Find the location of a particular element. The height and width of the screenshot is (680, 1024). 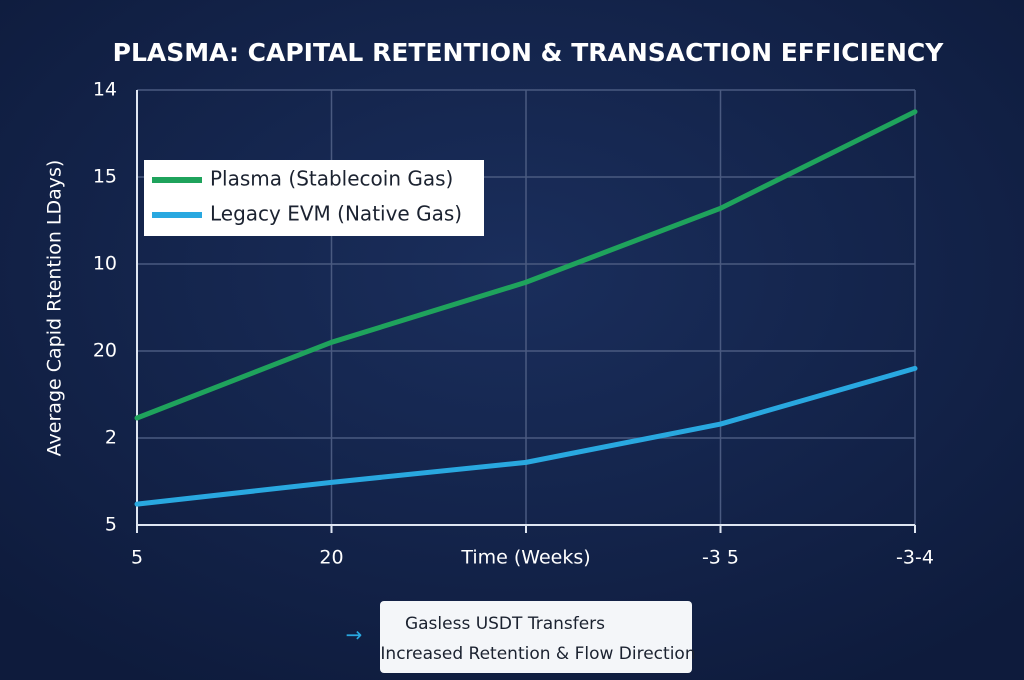

x-tick-label: -3 5 is located at coordinates (720, 558).